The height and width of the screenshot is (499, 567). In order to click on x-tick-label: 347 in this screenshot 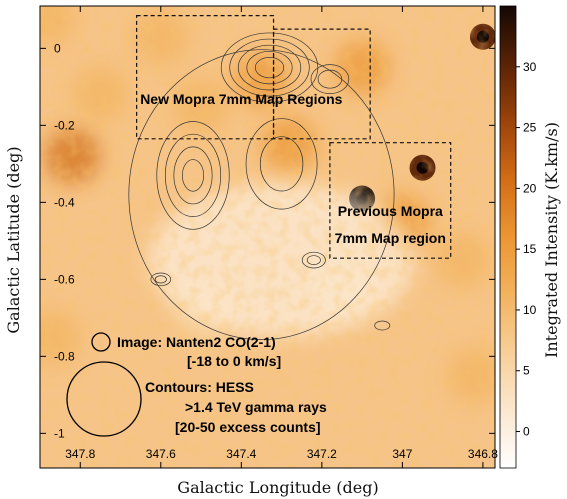, I will do `click(402, 454)`.